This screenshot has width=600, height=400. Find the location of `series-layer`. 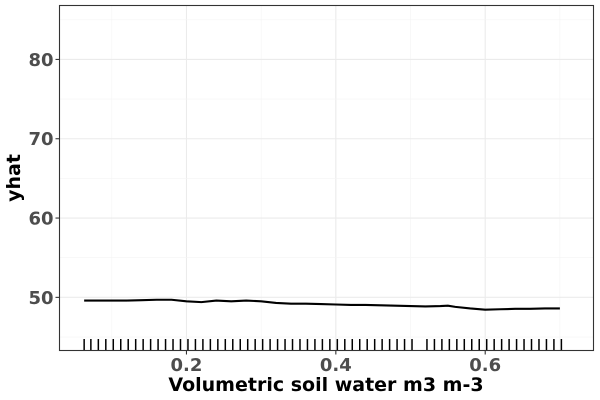

series-layer is located at coordinates (322, 304).